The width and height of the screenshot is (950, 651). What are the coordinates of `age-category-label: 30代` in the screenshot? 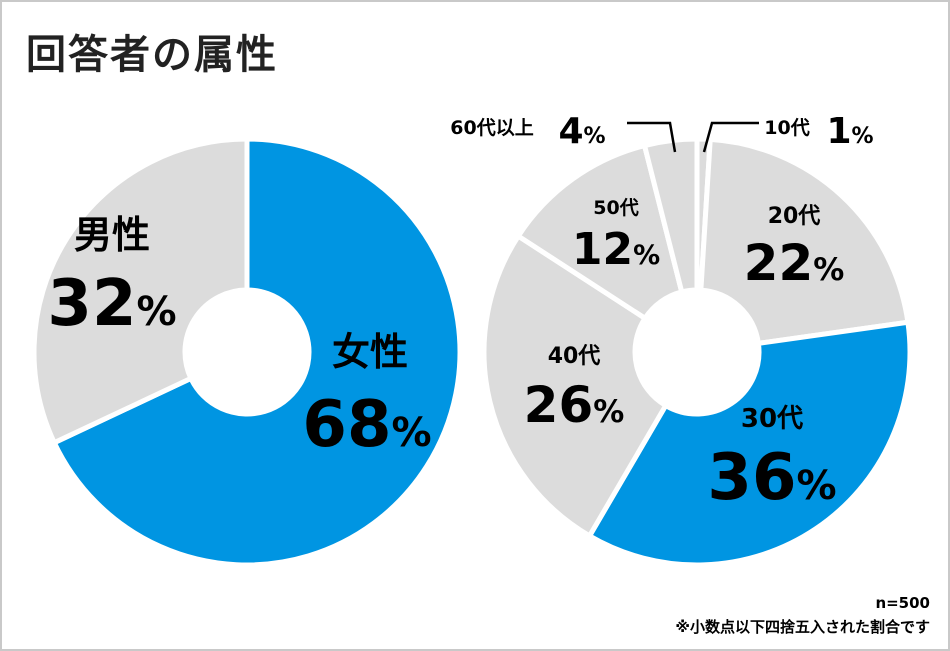 It's located at (772, 419).